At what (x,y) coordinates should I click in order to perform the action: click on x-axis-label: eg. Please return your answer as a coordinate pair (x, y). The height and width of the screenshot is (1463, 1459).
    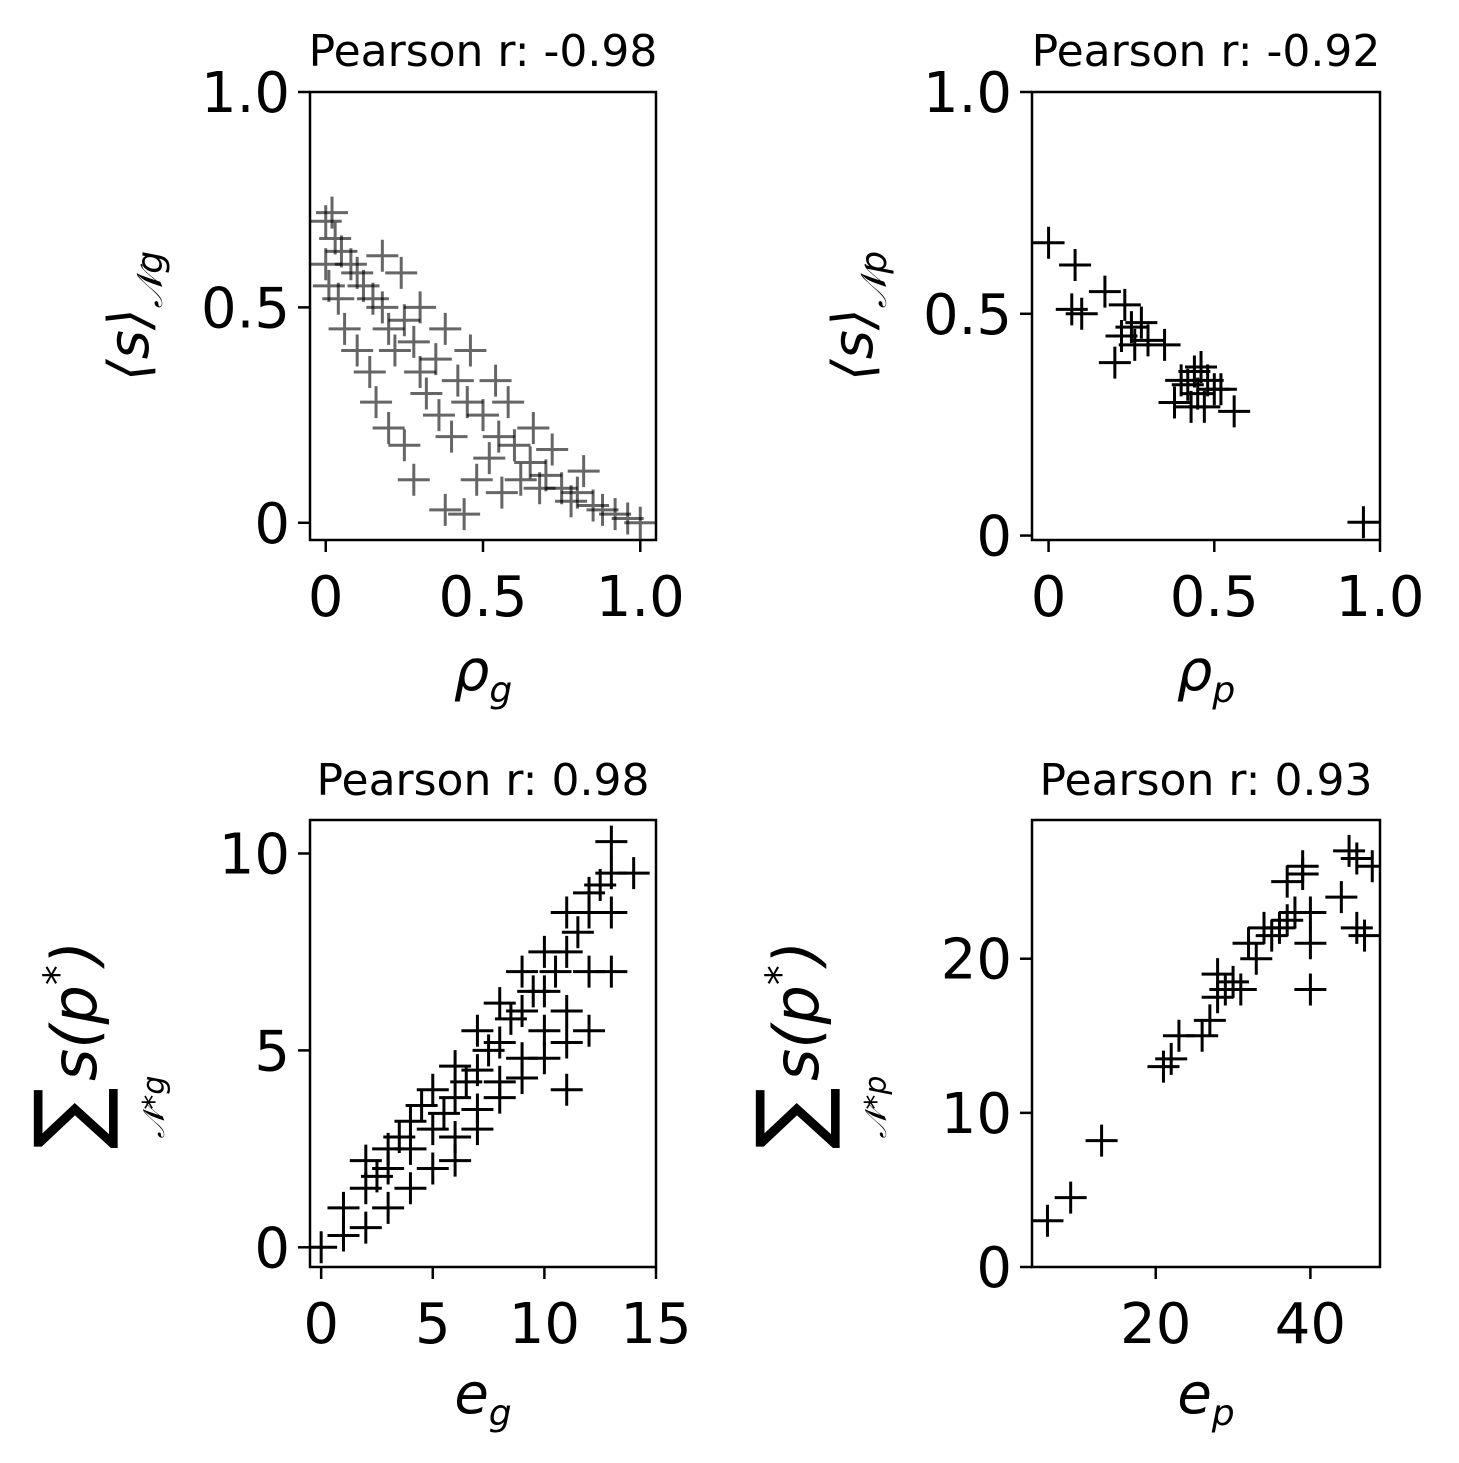
    Looking at the image, I should click on (482, 1398).